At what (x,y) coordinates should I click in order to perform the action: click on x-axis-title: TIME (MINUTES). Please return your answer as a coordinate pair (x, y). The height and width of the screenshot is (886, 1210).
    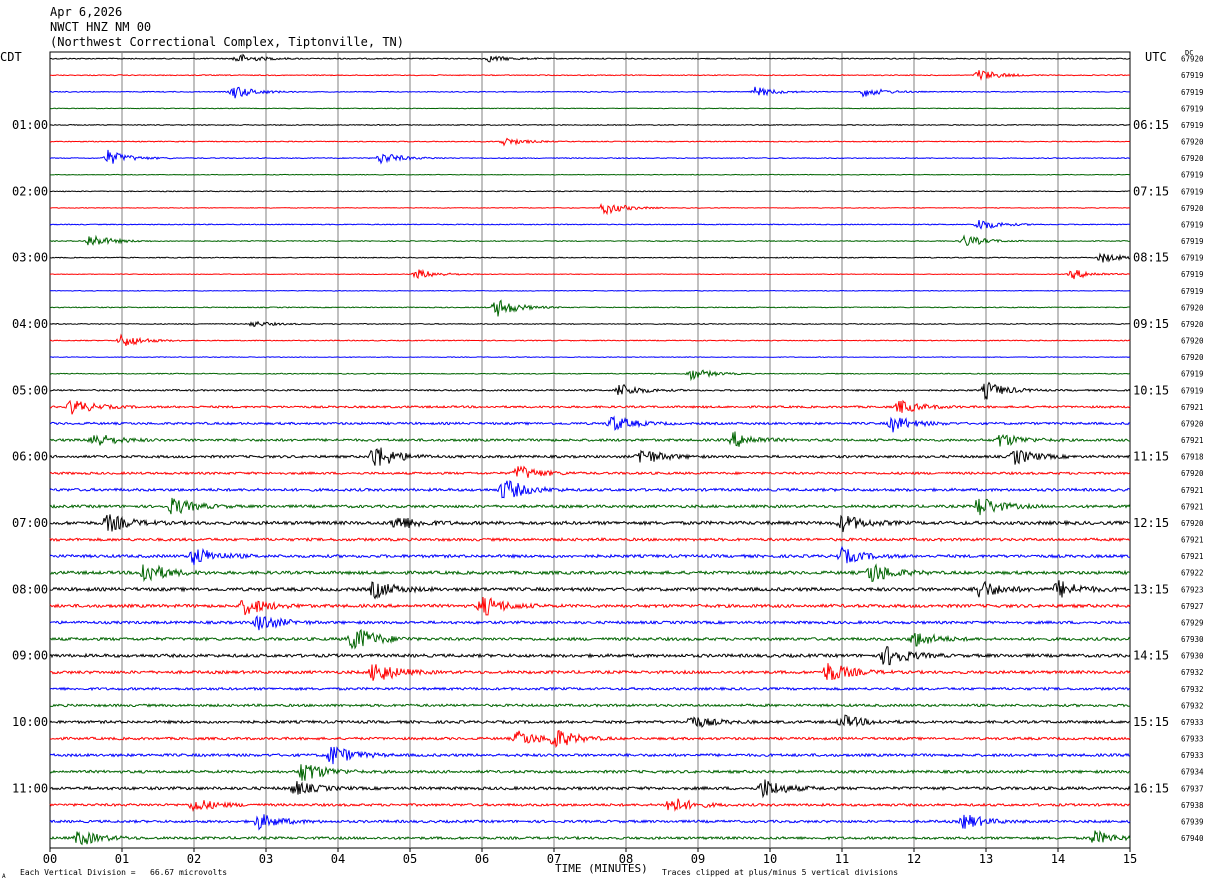
    Looking at the image, I should click on (601, 868).